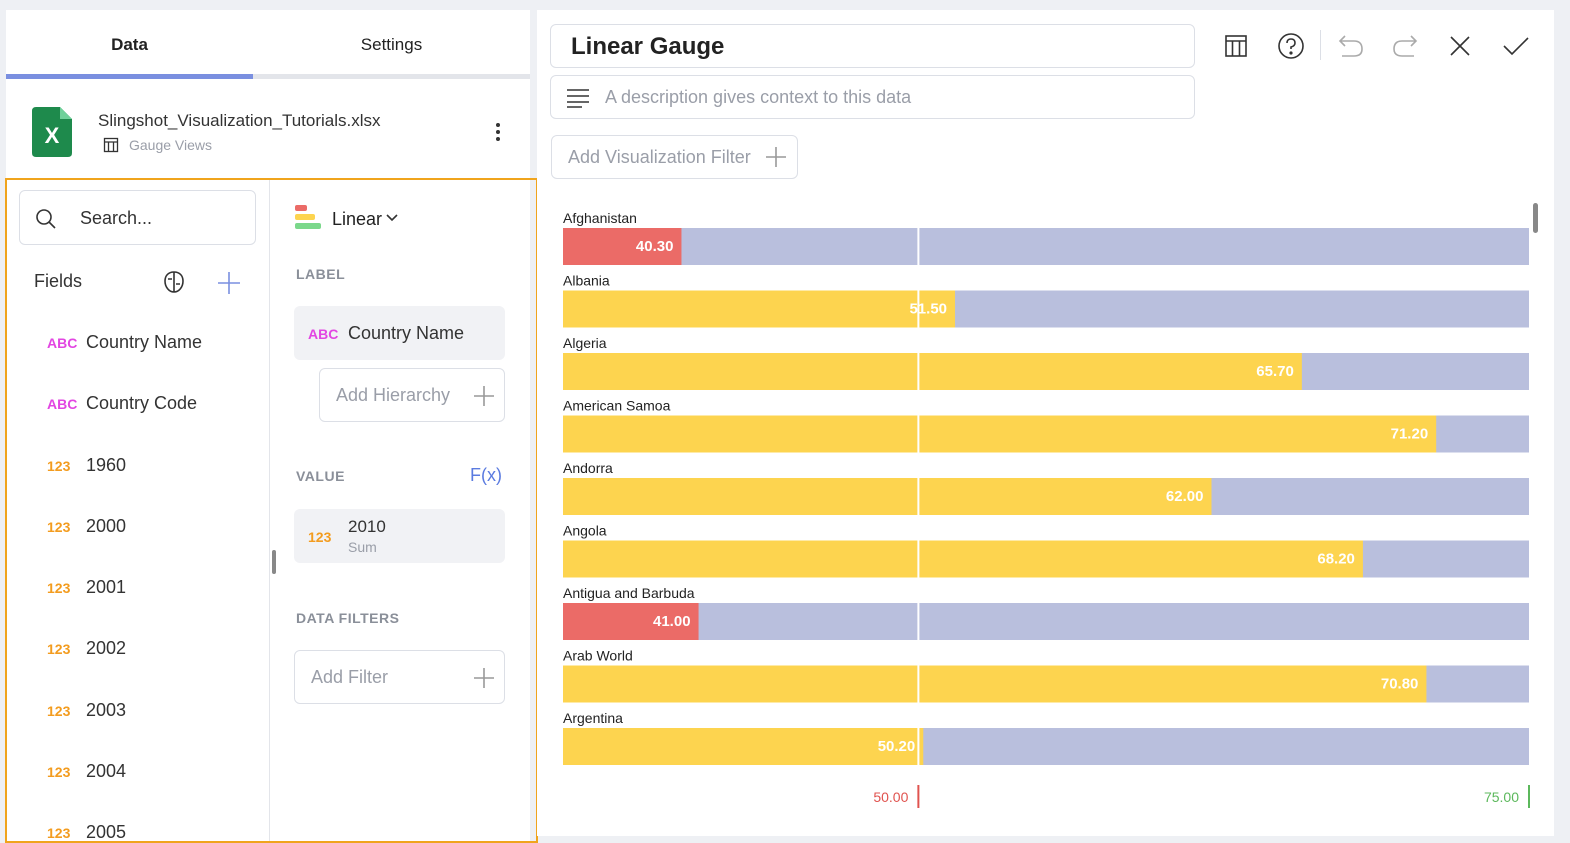  I want to click on add-visualization-filter: Add Visualization Filter, so click(674, 157).